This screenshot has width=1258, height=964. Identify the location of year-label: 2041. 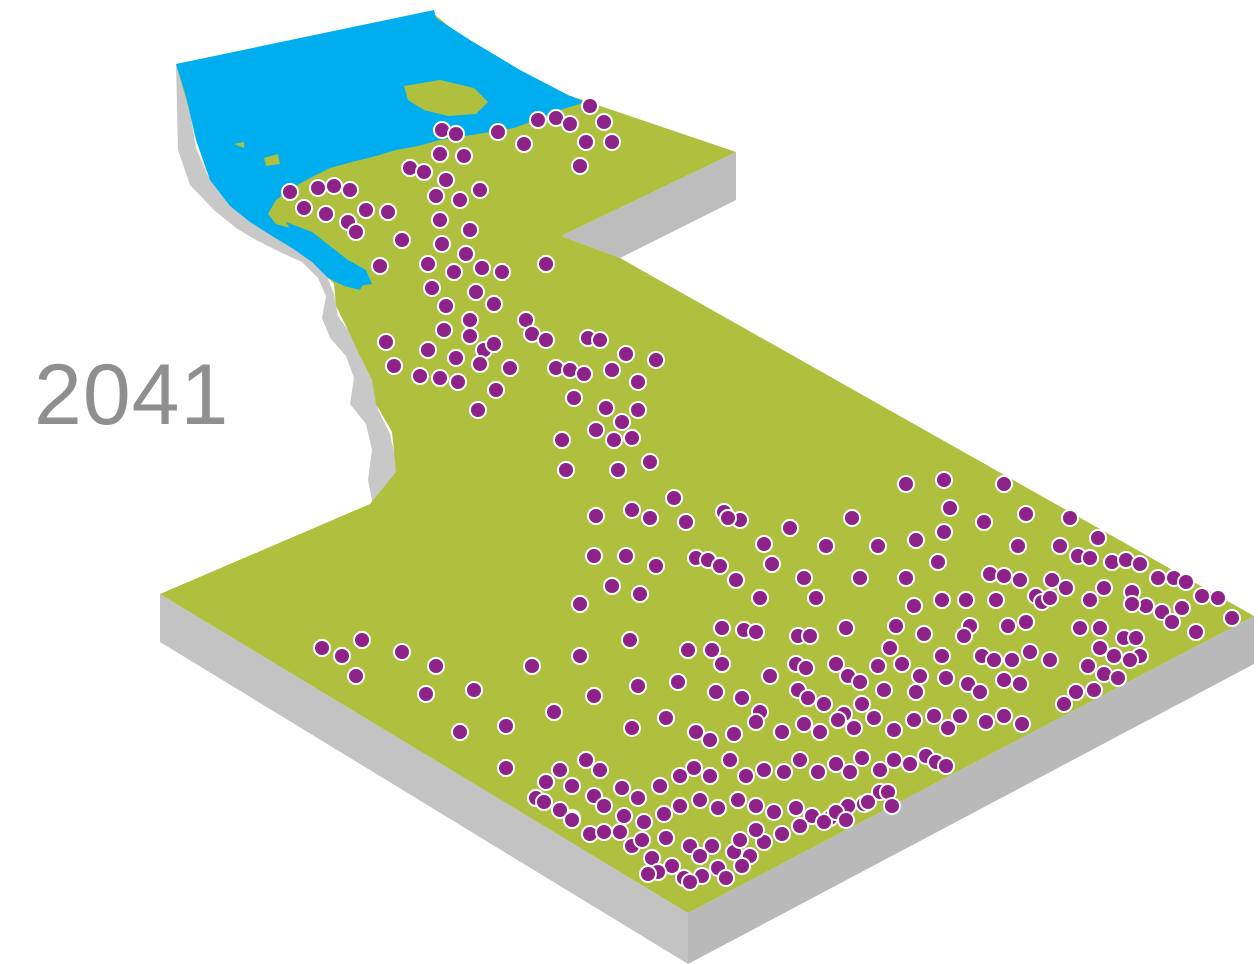
(132, 395).